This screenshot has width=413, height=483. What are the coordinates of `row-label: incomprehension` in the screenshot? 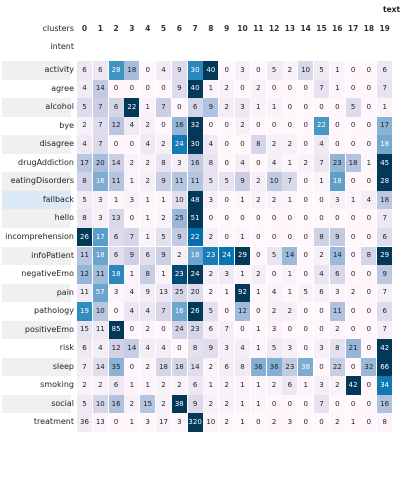 It's located at (39, 236).